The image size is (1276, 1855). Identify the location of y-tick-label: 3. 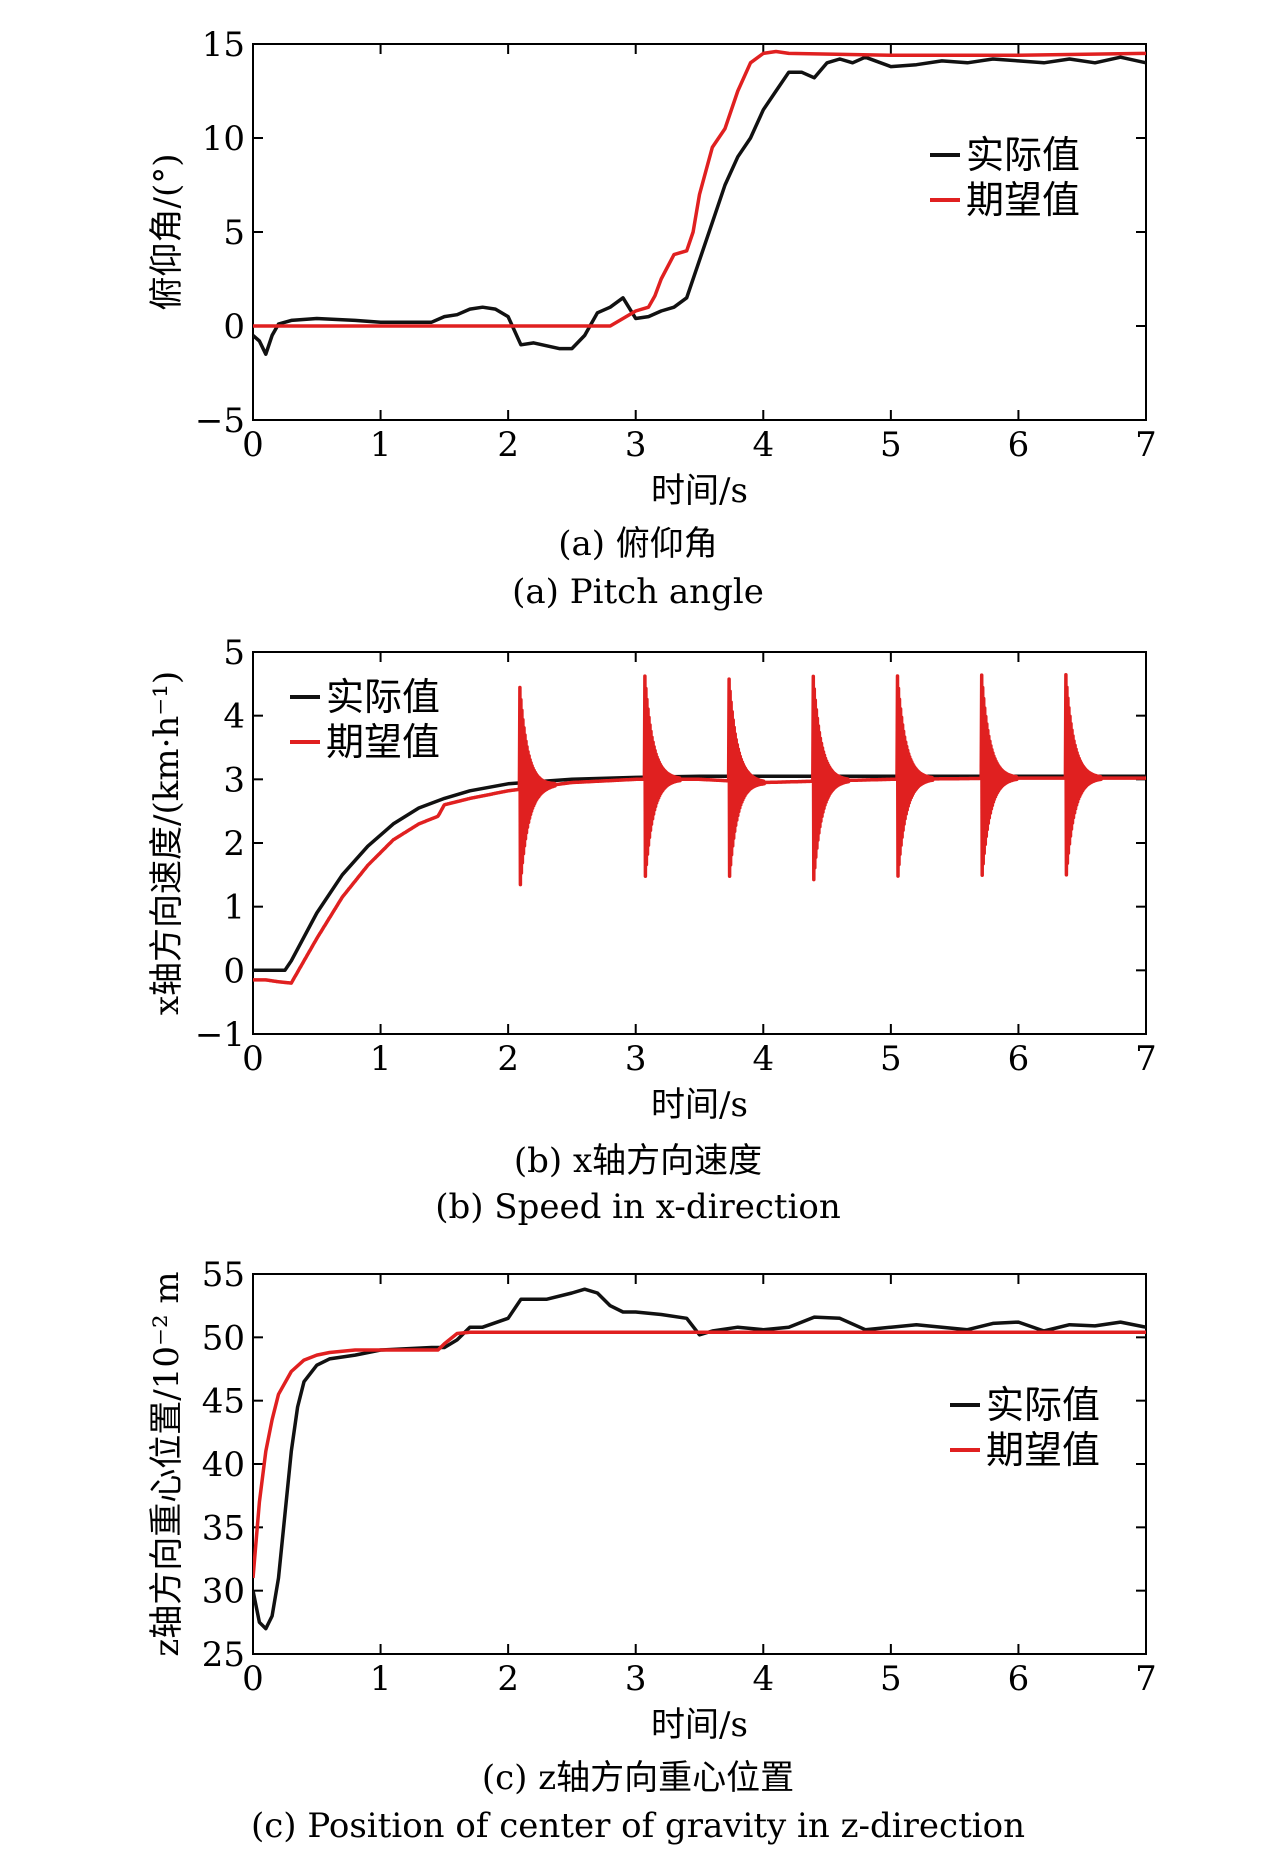
(234, 780).